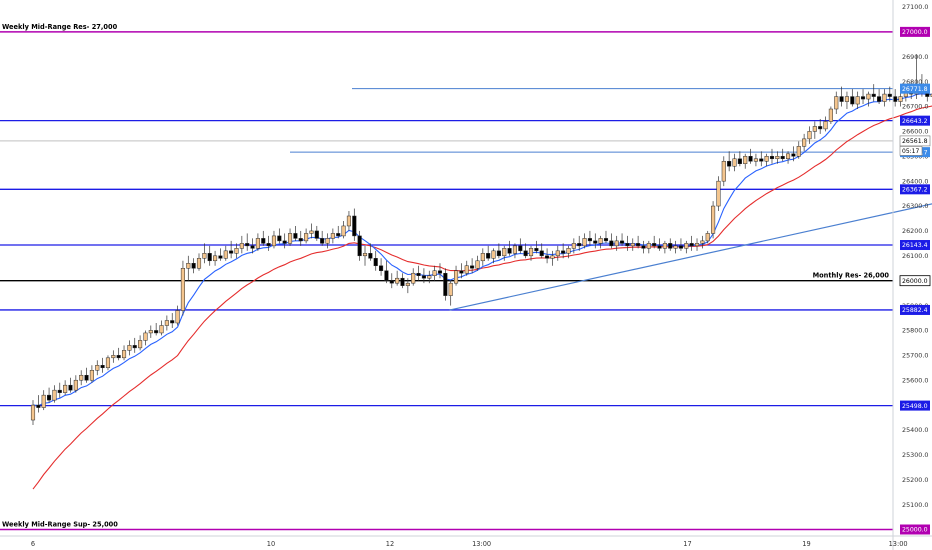 This screenshot has width=932, height=550. I want to click on price-tag: 25882.4, so click(915, 309).